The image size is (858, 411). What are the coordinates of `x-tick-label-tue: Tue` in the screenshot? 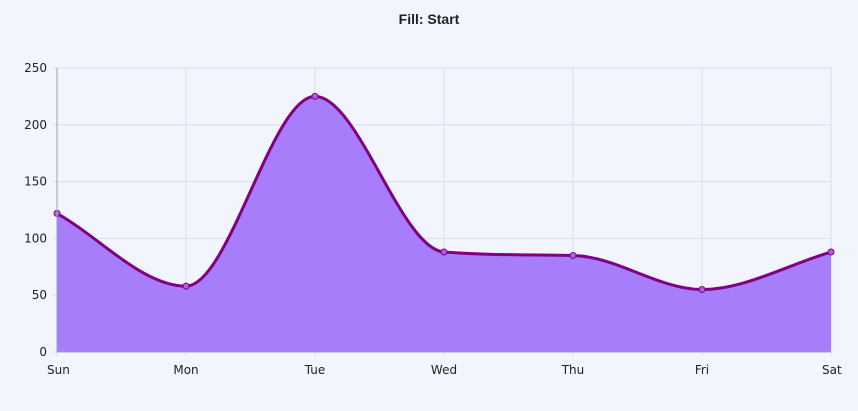 It's located at (315, 370).